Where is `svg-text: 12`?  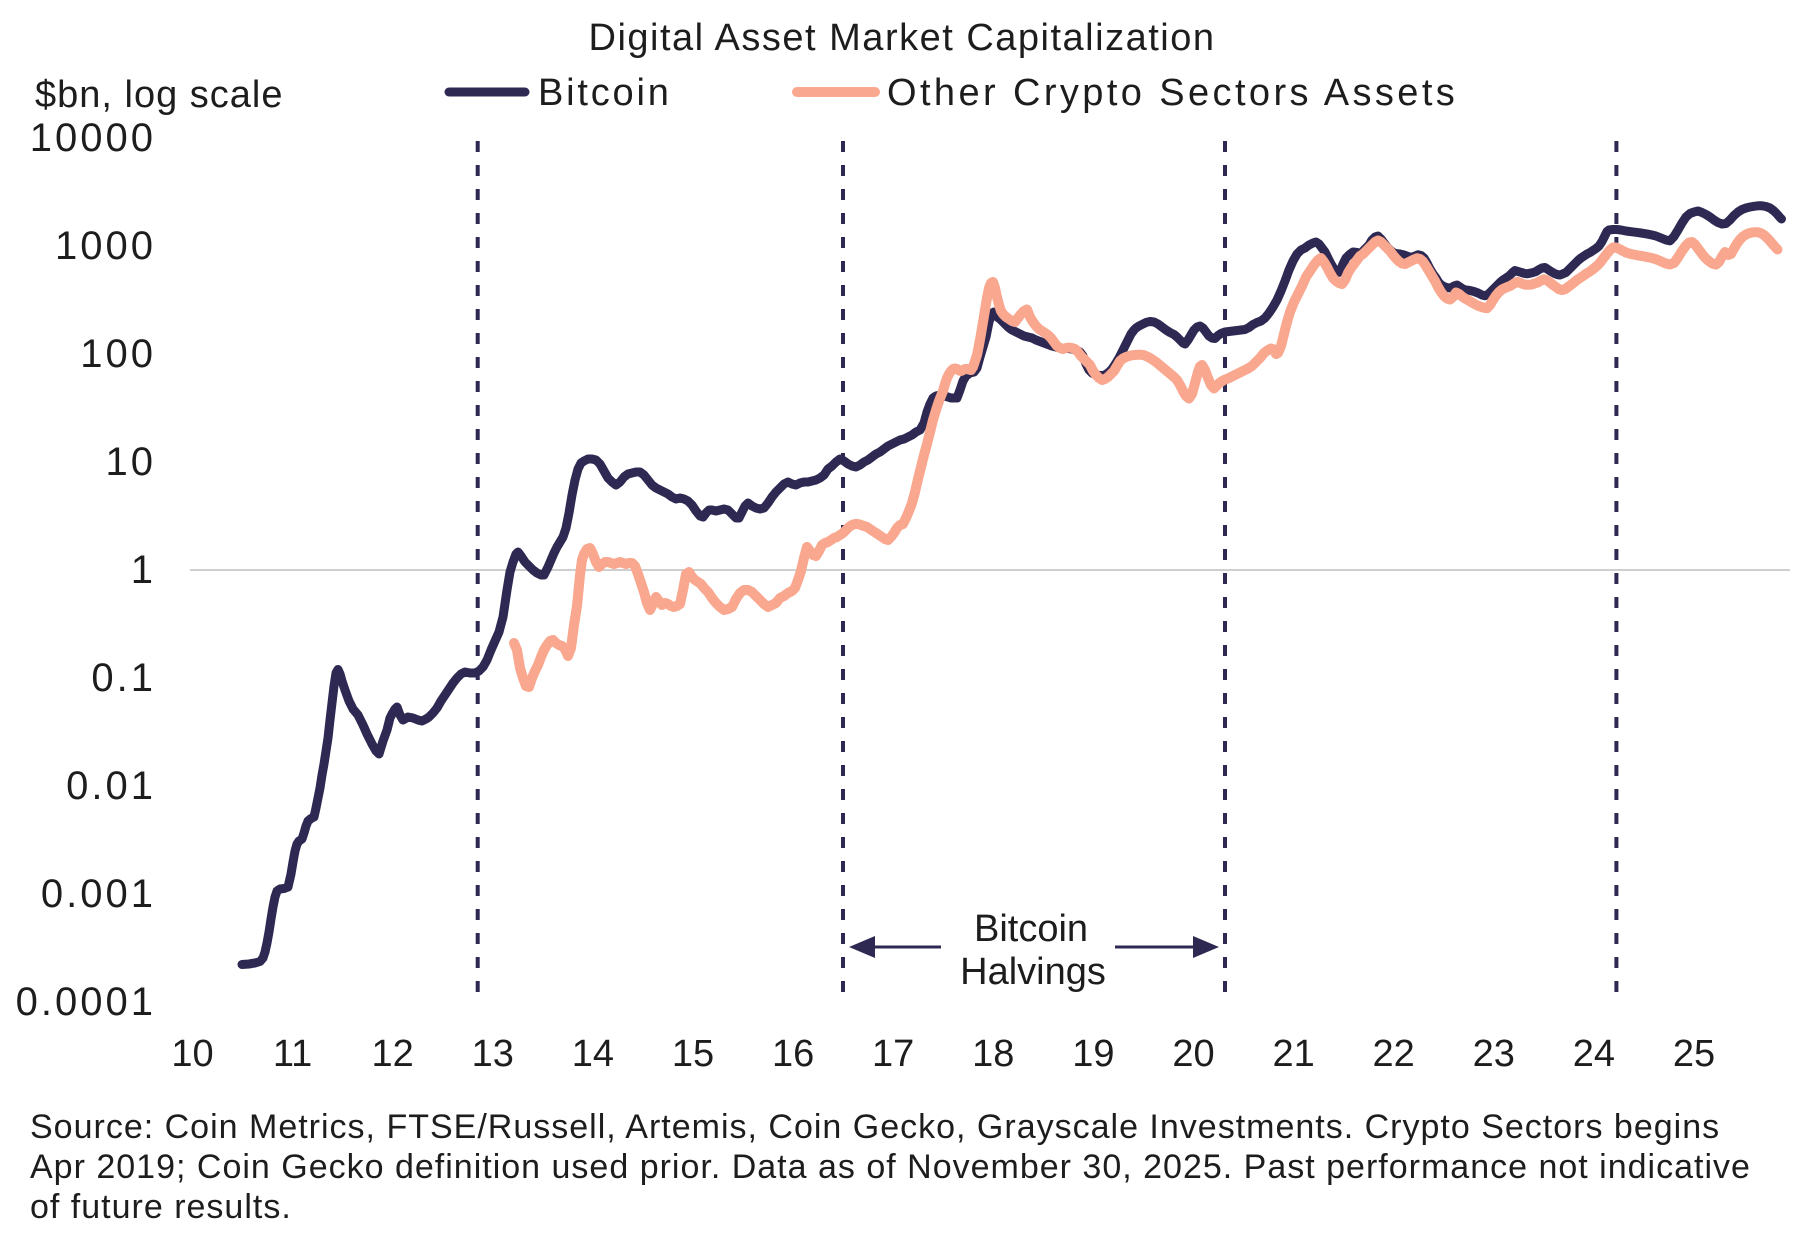 svg-text: 12 is located at coordinates (393, 1054).